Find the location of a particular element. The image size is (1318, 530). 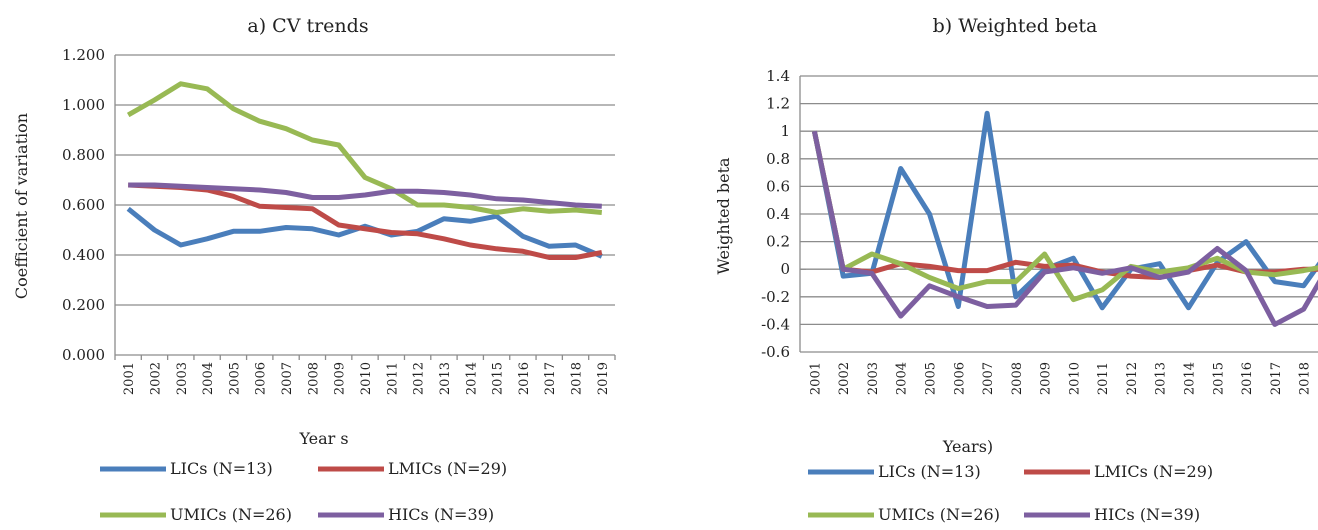

panel-b-y-tick-labels: -0.6 -0.4 -0.2 0 0.2 0.4 0.6 0.8 1 1.2 1.4 is located at coordinates (775, 214).